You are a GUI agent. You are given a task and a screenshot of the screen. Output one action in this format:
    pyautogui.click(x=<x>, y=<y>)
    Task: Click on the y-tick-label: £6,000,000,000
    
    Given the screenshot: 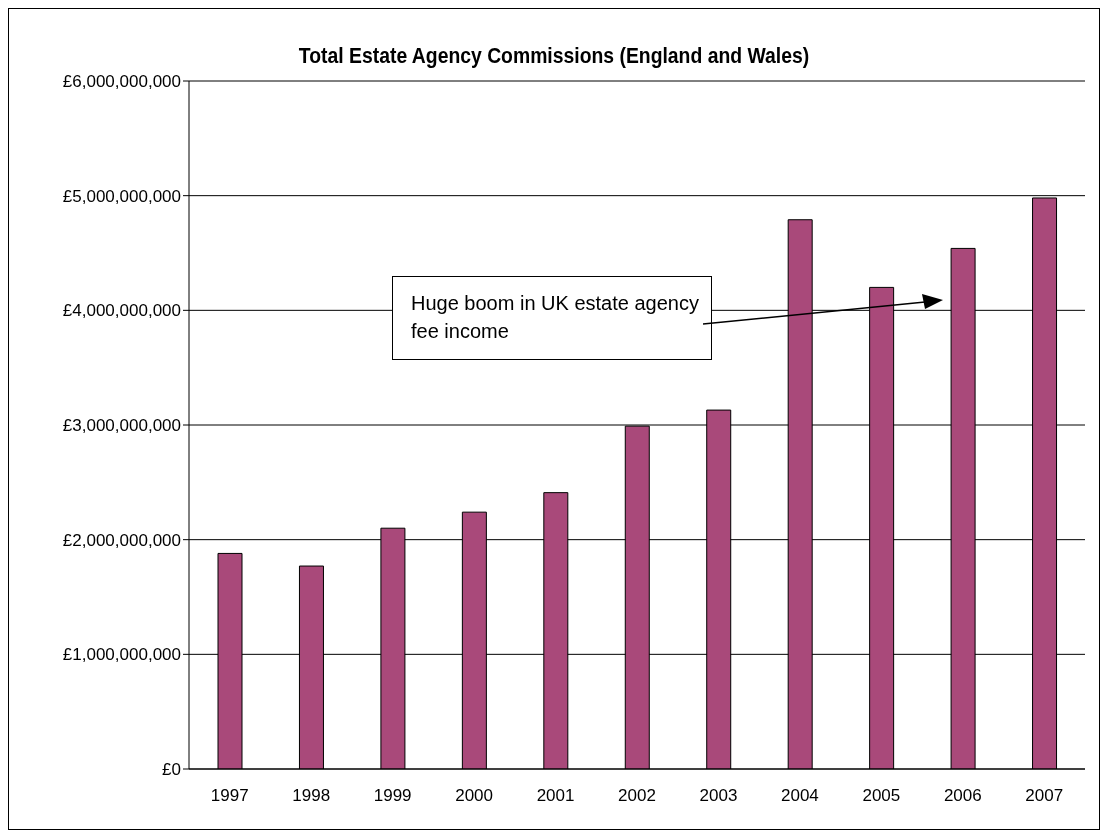 What is the action you would take?
    pyautogui.click(x=121, y=82)
    